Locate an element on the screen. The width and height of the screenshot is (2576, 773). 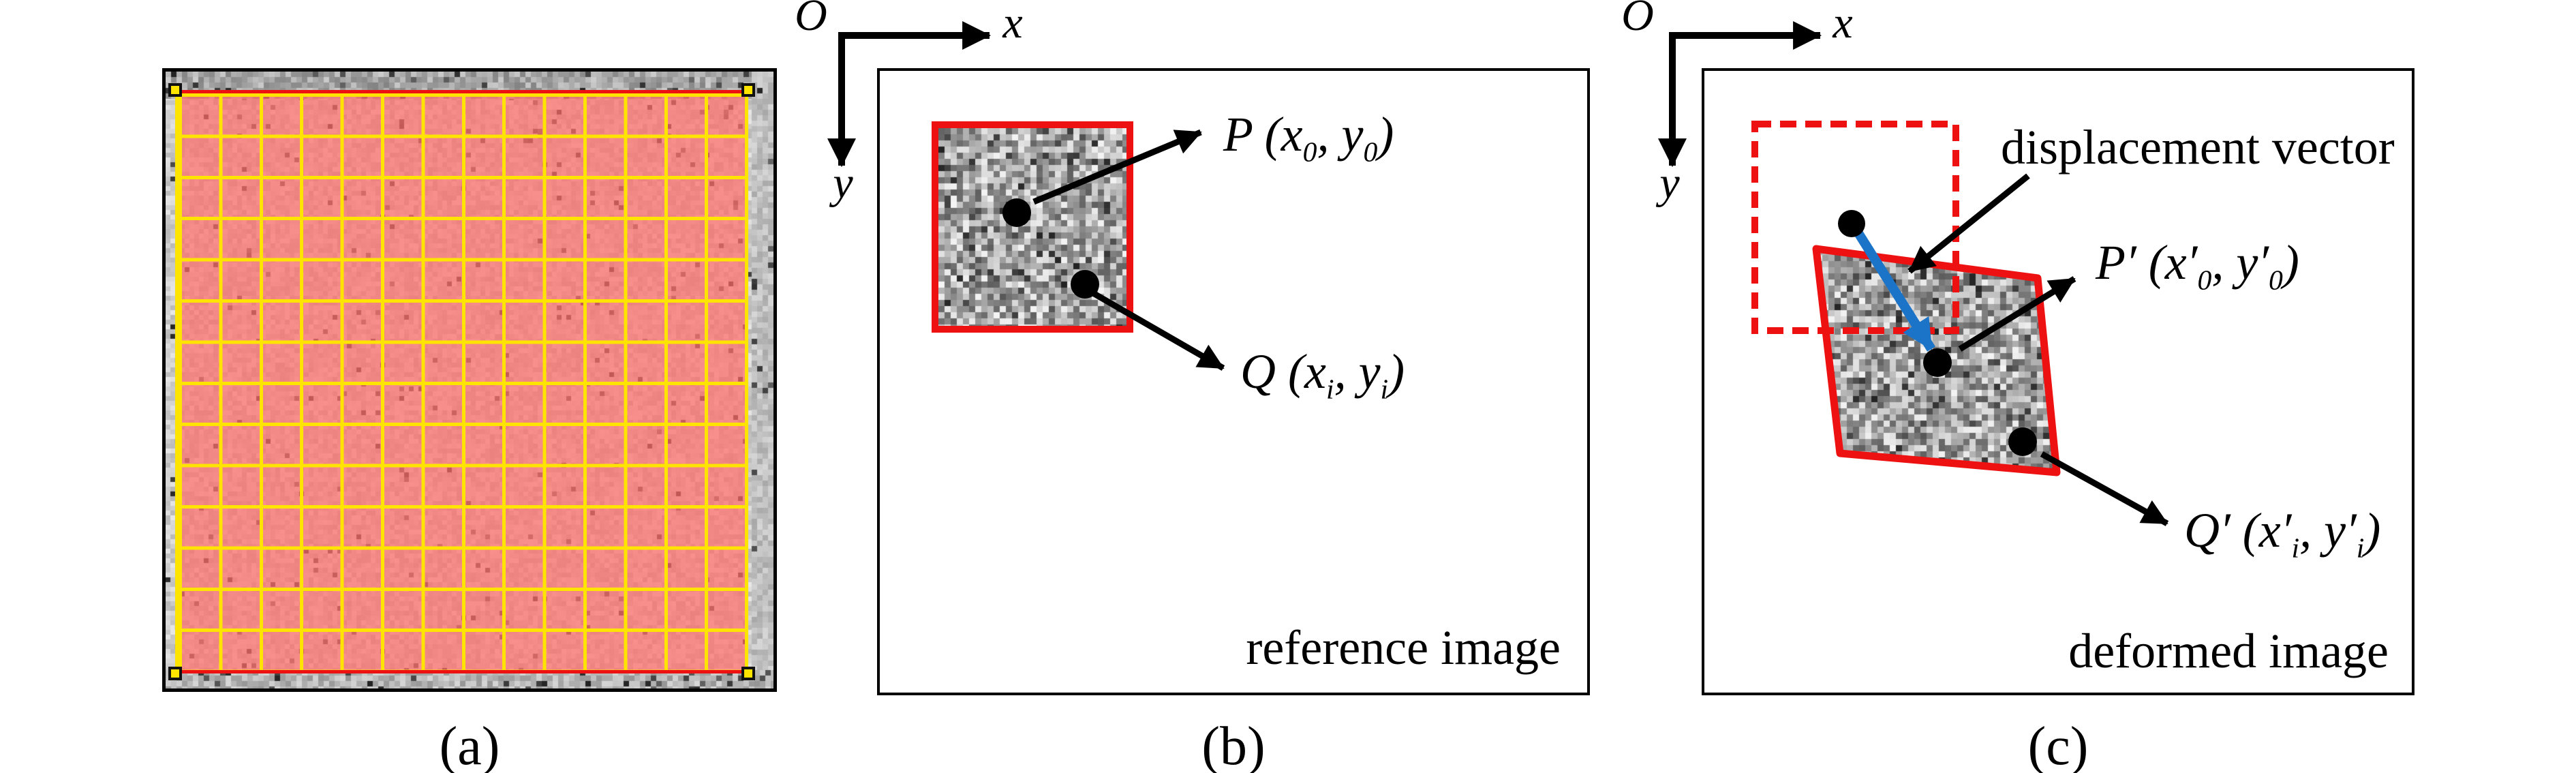
reference-subset is located at coordinates (1032, 227).